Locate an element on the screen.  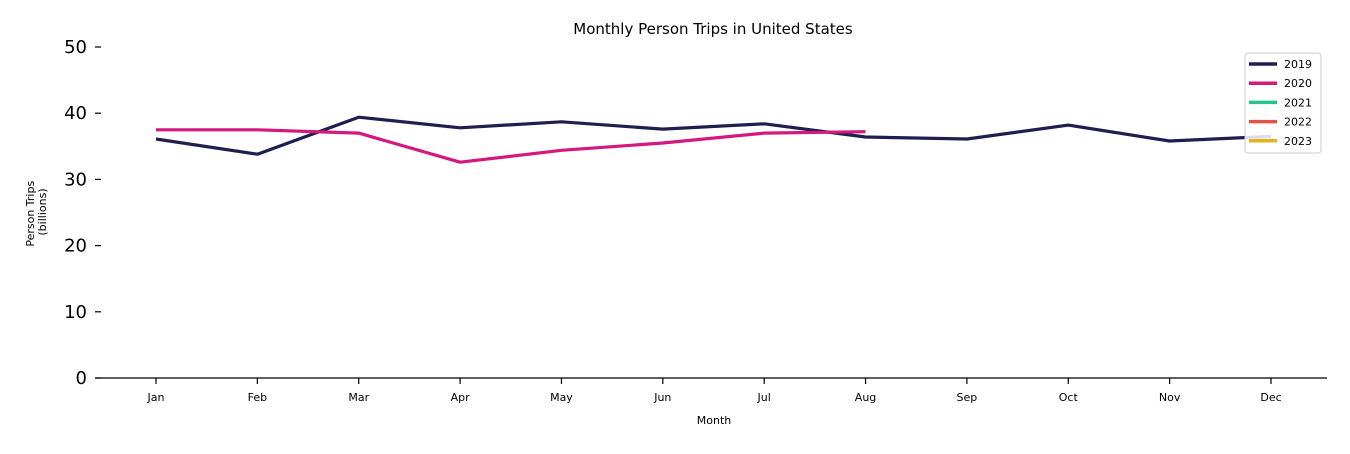
series-line-2019 is located at coordinates (713, 135).